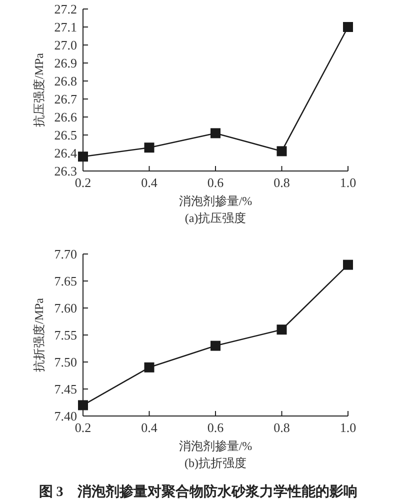 The height and width of the screenshot is (502, 397). Describe the element at coordinates (39, 334) in the screenshot. I see `y-axis-title: 抗折强度/MPa` at that location.